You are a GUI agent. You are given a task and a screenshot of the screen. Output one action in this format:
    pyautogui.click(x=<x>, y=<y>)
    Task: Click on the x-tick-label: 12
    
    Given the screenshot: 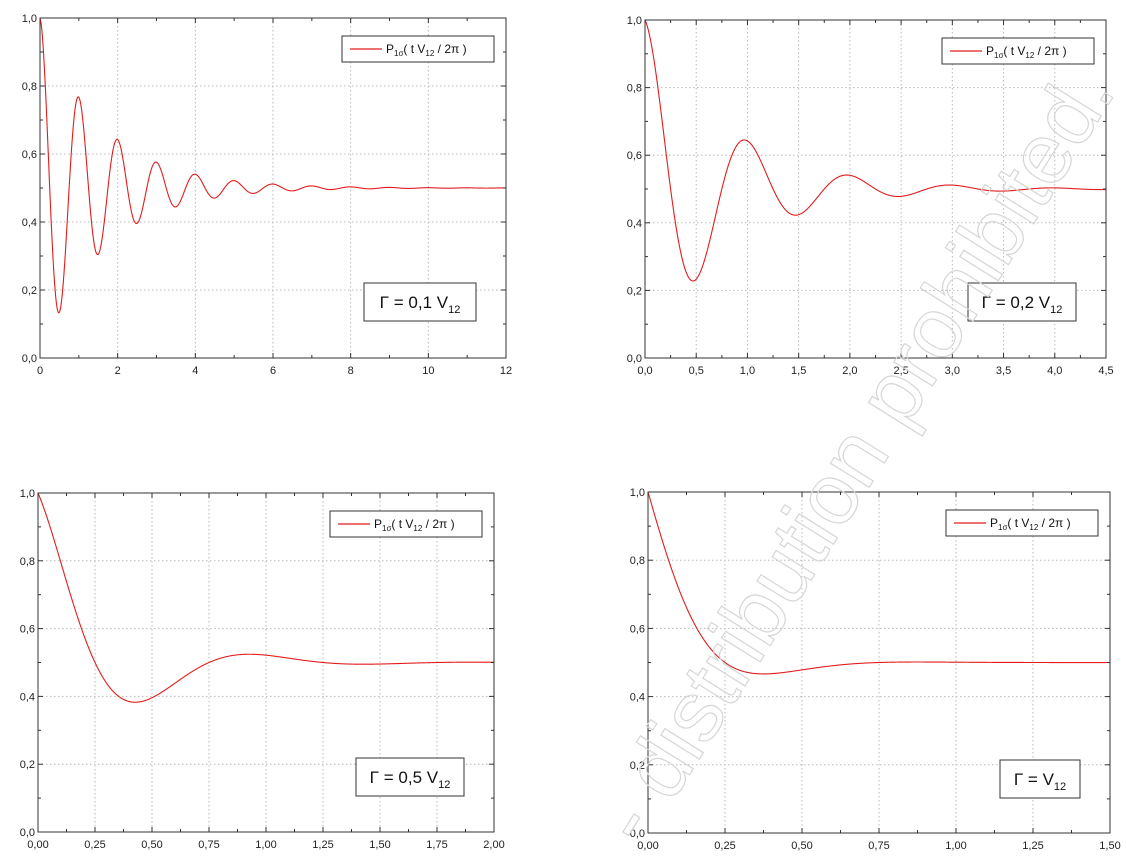 What is the action you would take?
    pyautogui.click(x=506, y=371)
    